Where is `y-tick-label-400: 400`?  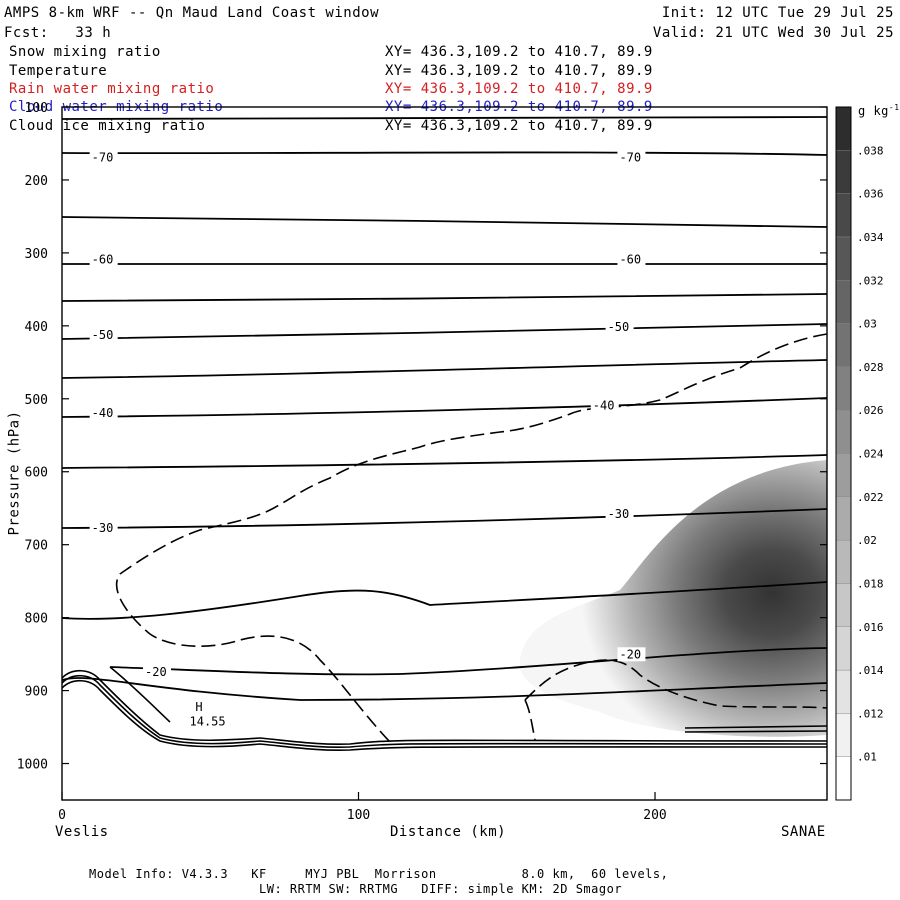
y-tick-label-400: 400 is located at coordinates (36, 327).